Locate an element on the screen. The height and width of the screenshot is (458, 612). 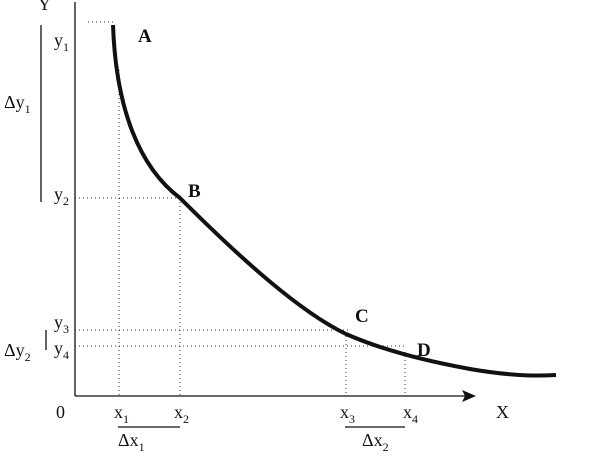
delta-label: Δy1 is located at coordinates (17, 104).